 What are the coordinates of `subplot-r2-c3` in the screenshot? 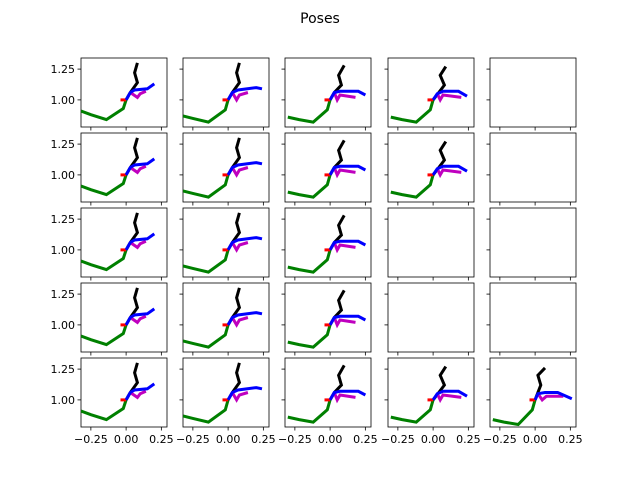 It's located at (429, 244).